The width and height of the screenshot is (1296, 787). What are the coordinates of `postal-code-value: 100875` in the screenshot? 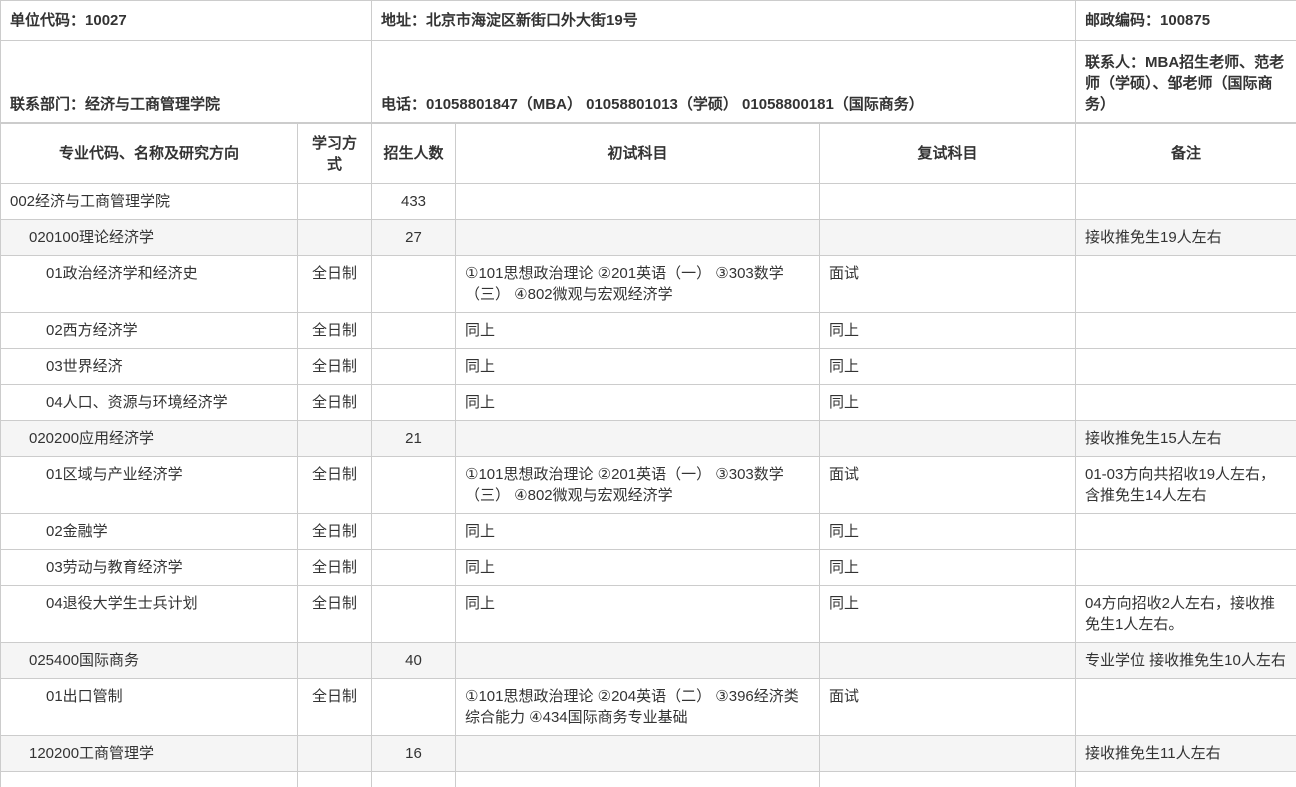 It's located at (1185, 20).